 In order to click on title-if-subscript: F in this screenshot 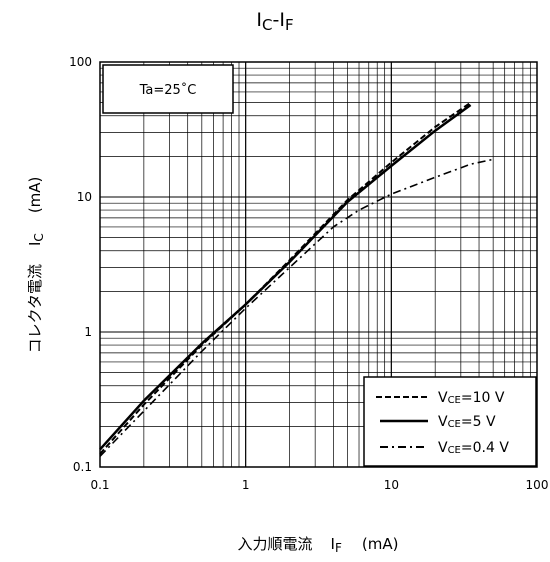, I will do `click(289, 25)`.